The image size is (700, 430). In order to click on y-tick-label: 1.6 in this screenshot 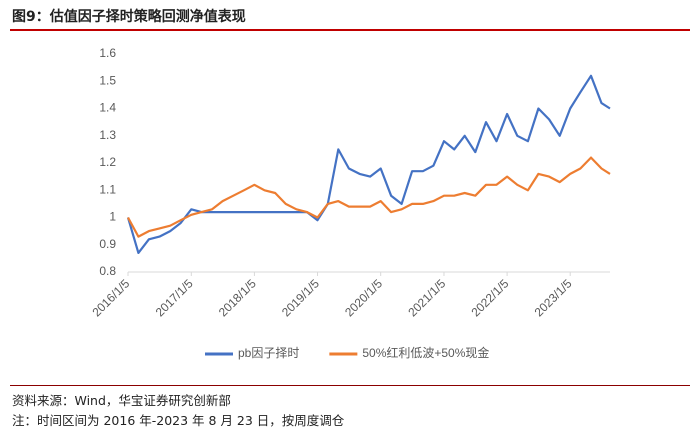, I will do `click(107, 53)`.